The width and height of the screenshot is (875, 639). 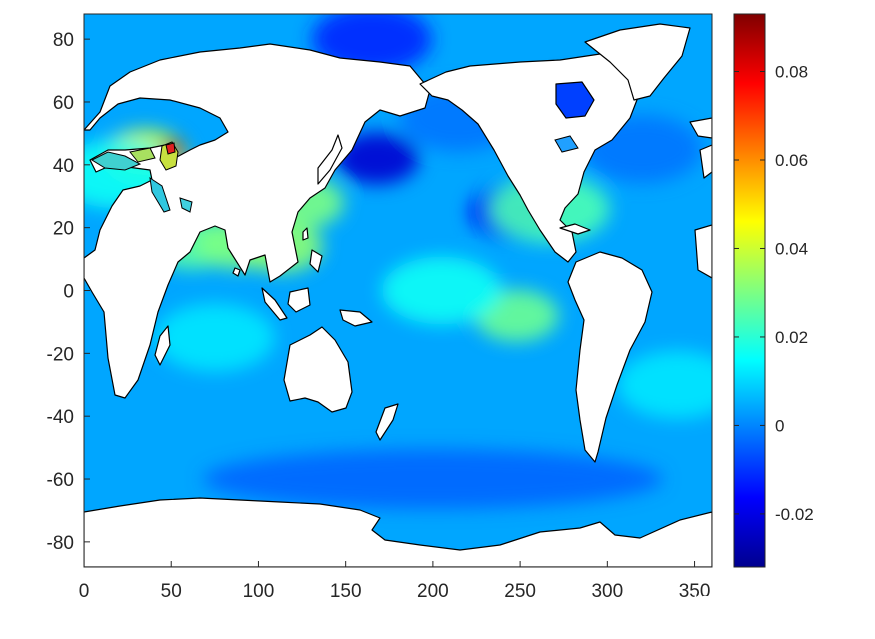 I want to click on land-uk, so click(x=705, y=161).